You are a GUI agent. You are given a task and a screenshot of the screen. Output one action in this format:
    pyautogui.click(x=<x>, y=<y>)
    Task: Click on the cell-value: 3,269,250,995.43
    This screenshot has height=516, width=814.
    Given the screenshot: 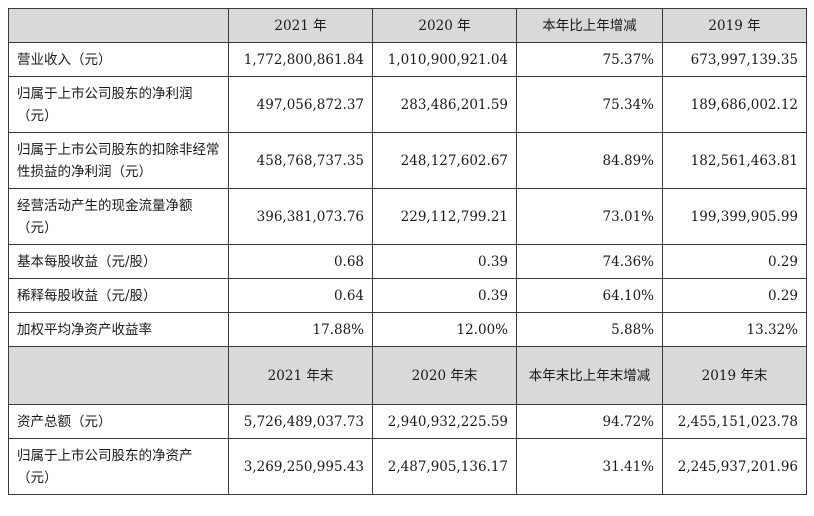 What is the action you would take?
    pyautogui.click(x=300, y=466)
    